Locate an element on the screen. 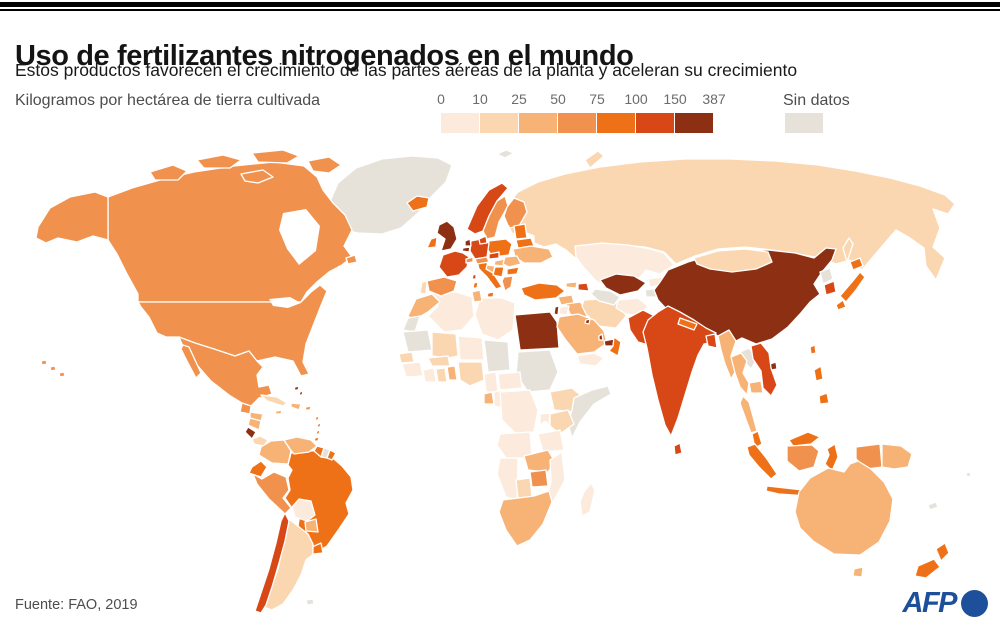  country-senegal is located at coordinates (406, 357).